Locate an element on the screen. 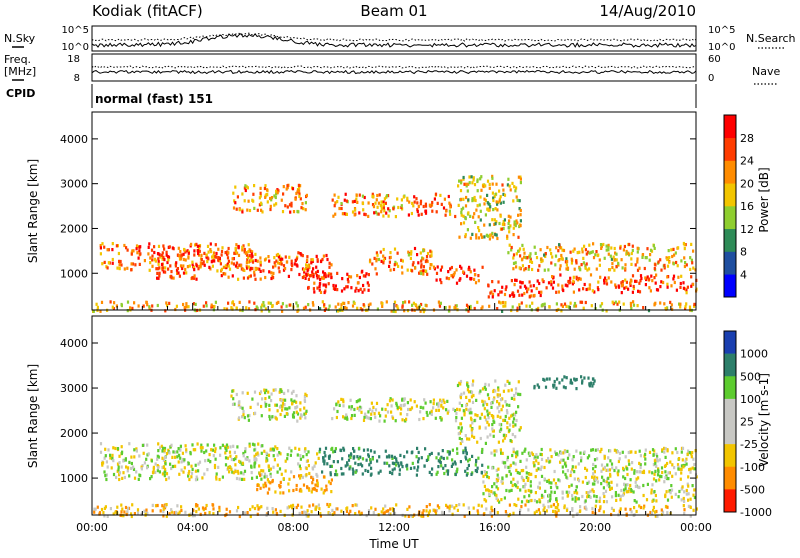 The width and height of the screenshot is (800, 558). power-colorbar-swatch is located at coordinates (730, 218).